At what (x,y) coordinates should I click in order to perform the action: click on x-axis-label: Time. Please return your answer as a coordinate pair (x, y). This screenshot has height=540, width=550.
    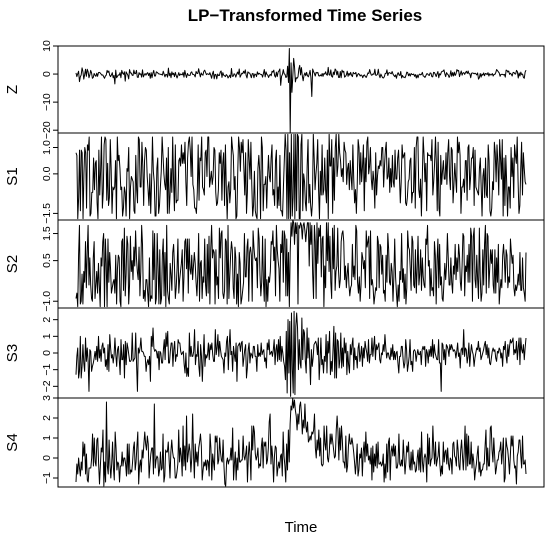
    Looking at the image, I should click on (301, 527).